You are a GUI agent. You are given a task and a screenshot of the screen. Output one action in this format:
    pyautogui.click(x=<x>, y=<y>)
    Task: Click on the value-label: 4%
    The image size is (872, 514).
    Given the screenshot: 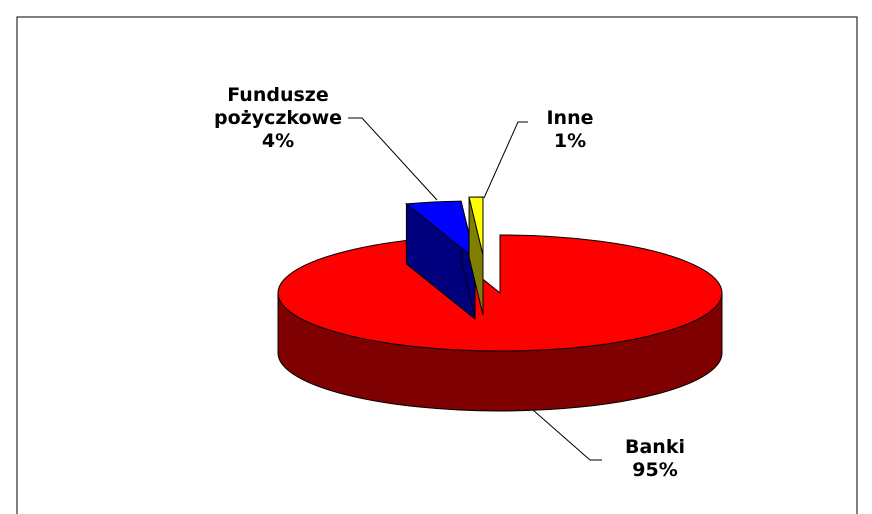 What is the action you would take?
    pyautogui.click(x=278, y=141)
    